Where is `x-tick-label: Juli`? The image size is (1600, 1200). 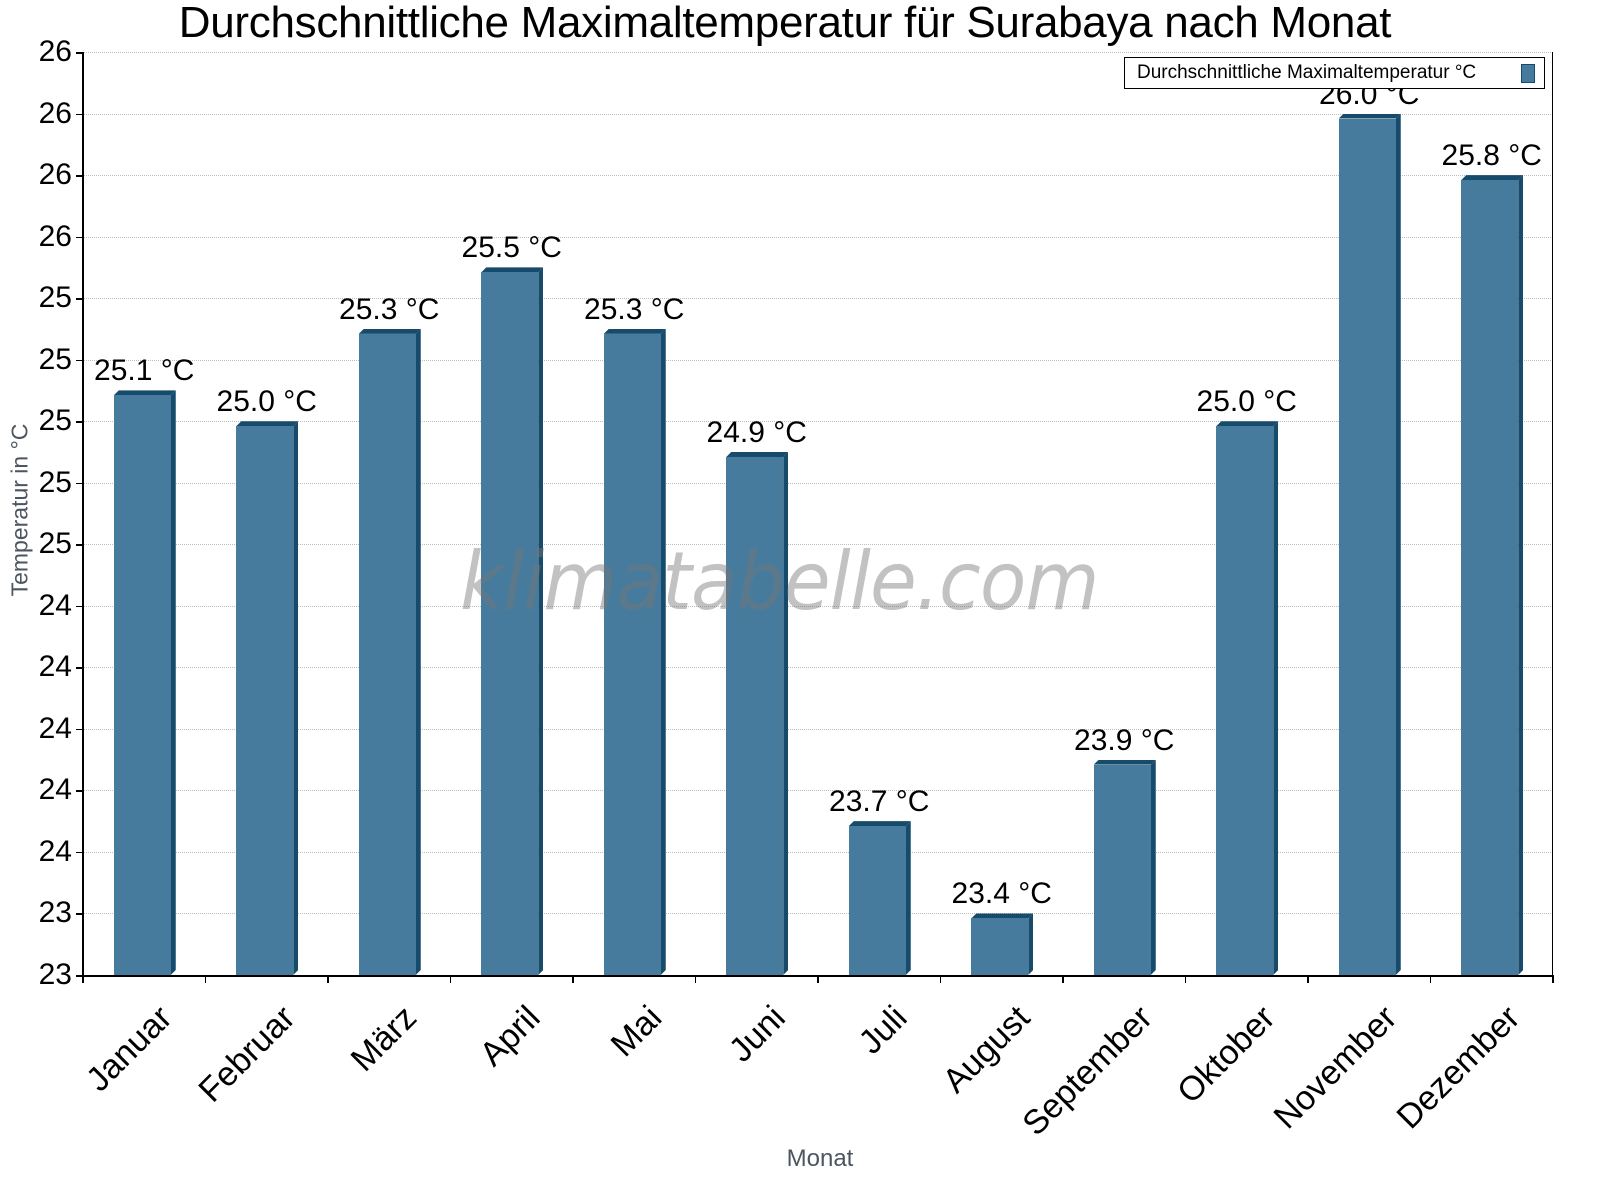
x-tick-label: Juli is located at coordinates (883, 1030).